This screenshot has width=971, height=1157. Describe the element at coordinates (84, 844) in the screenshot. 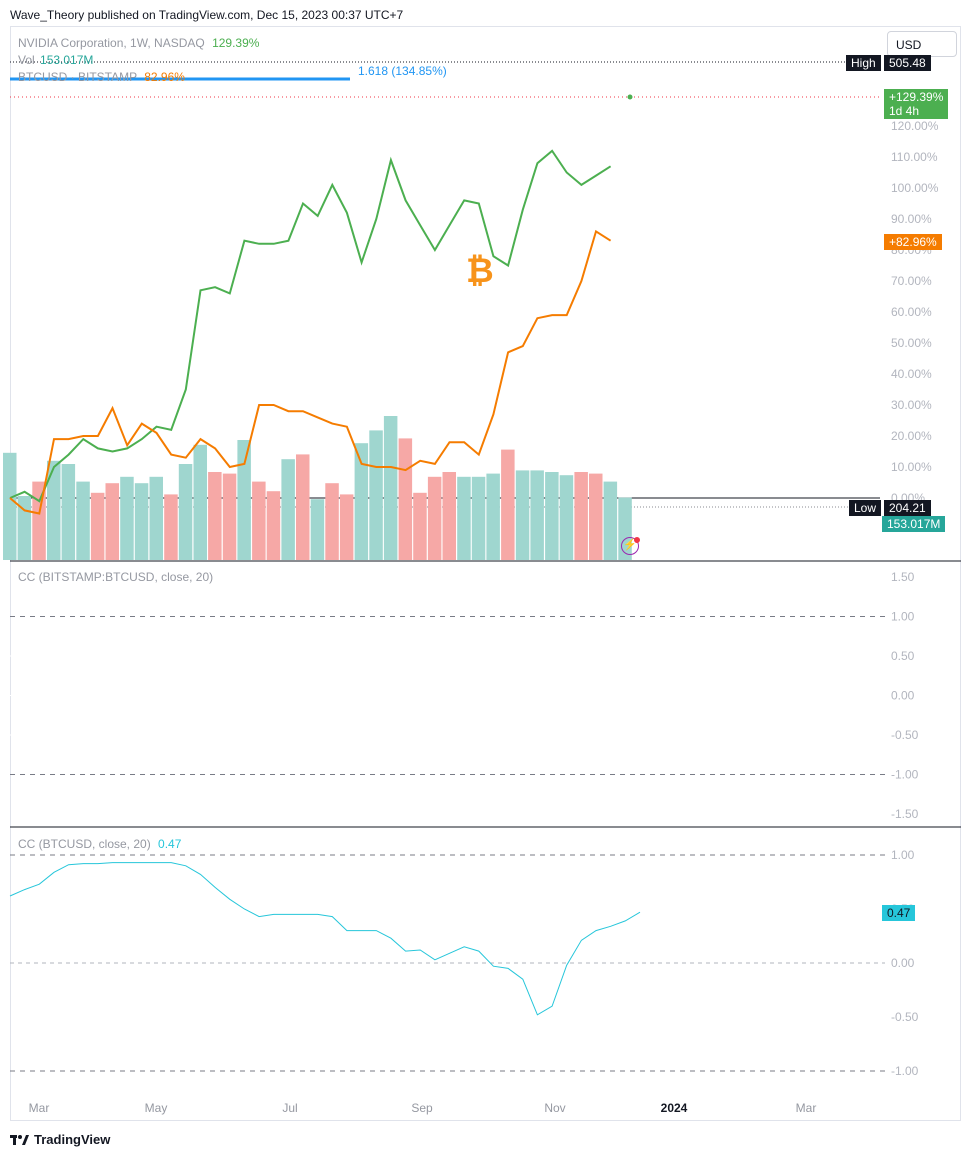

I see `cc2-legend-label: CC (BTCUSD, close, 20)` at that location.